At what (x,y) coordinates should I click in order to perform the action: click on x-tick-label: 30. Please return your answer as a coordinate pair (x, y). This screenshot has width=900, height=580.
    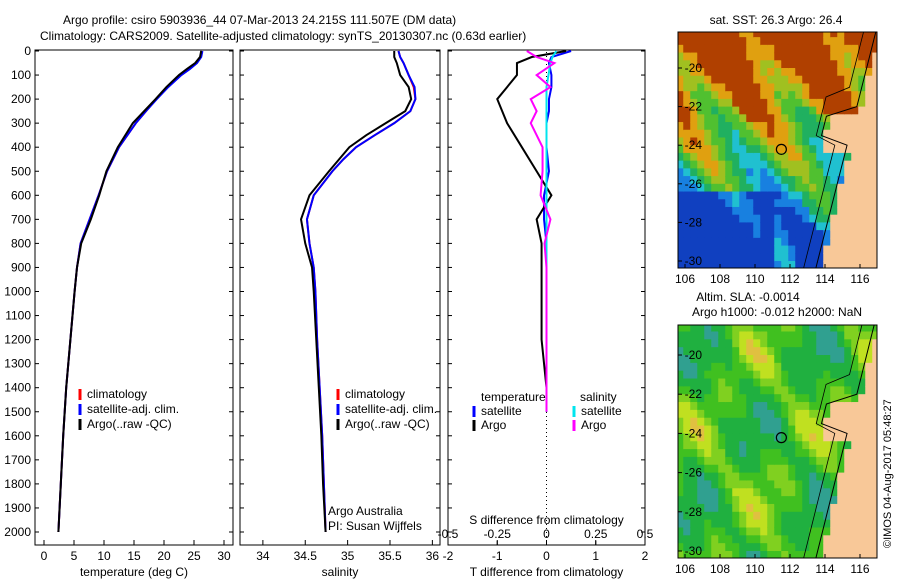
    Looking at the image, I should click on (224, 556).